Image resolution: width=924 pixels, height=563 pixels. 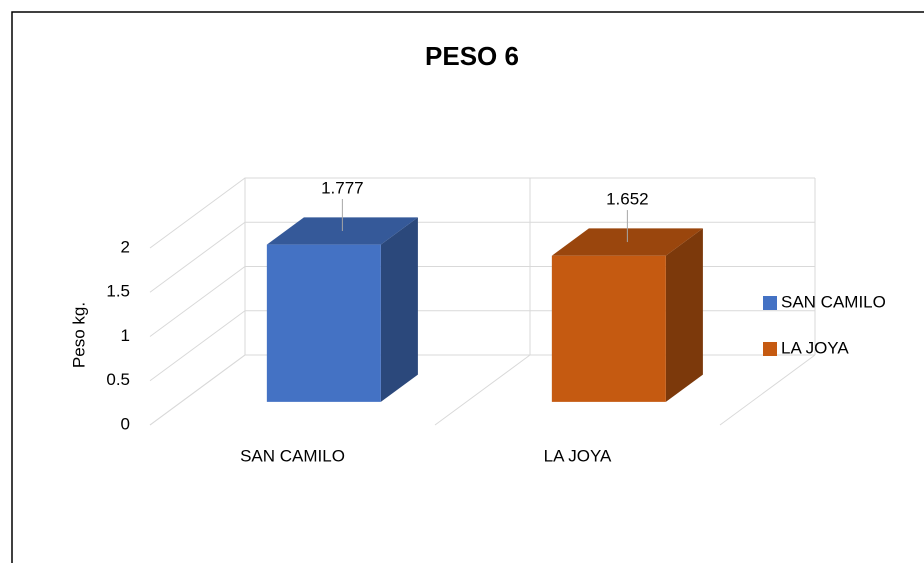 What do you see at coordinates (815, 347) in the screenshot?
I see `legend-label: LA JOYA` at bounding box center [815, 347].